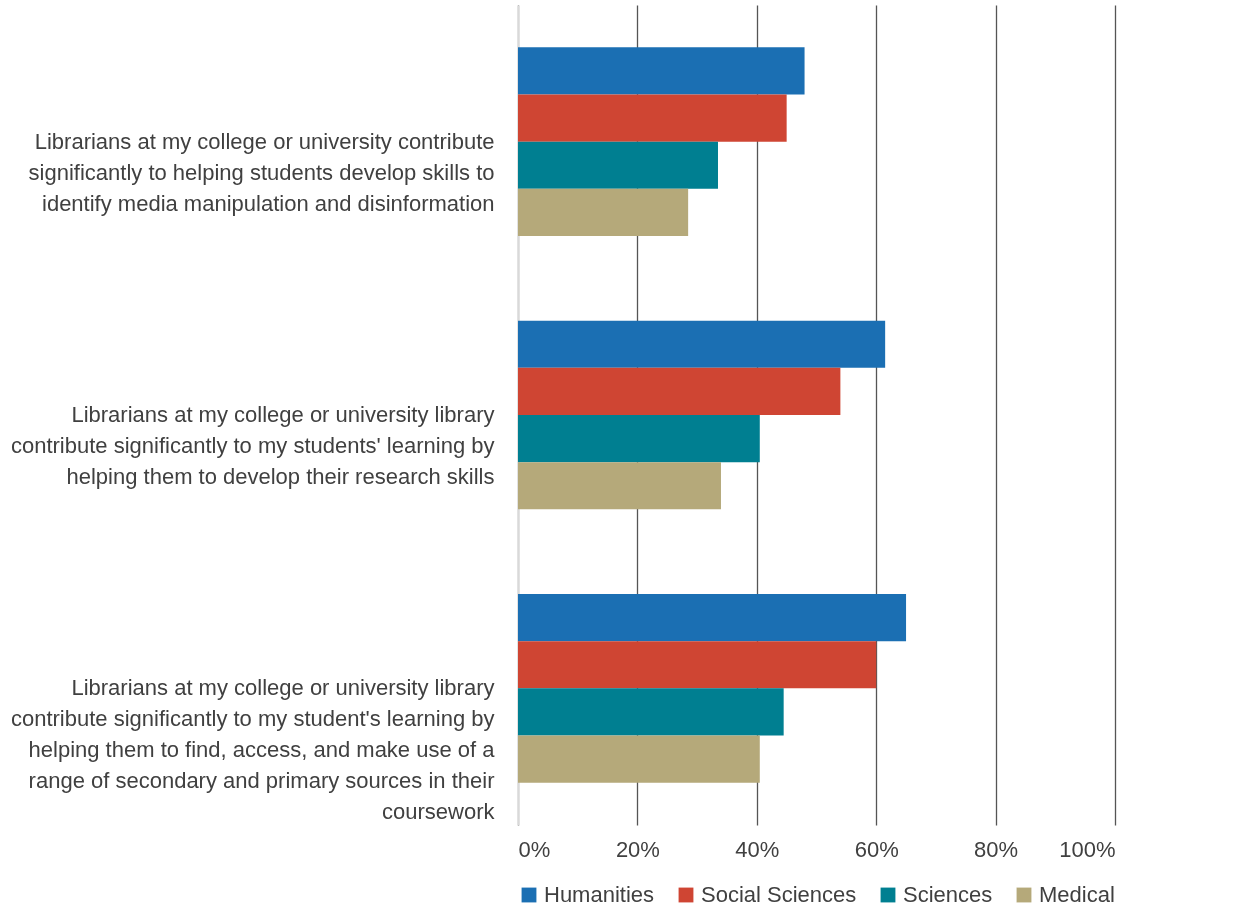 The image size is (1247, 924). What do you see at coordinates (1087, 849) in the screenshot?
I see `x-tick-label: 100%` at bounding box center [1087, 849].